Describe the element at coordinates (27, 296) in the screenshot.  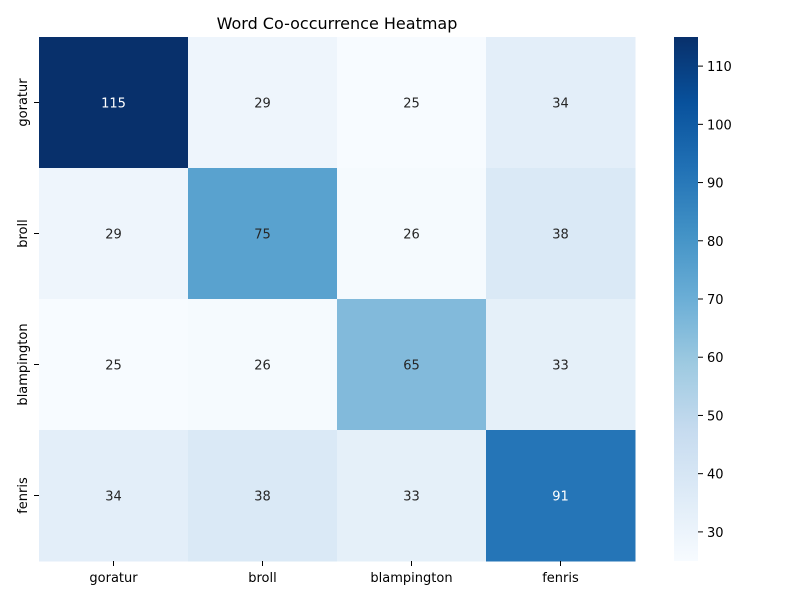
I see `y-axis-ticks: goratur broll blampington fenris` at that location.